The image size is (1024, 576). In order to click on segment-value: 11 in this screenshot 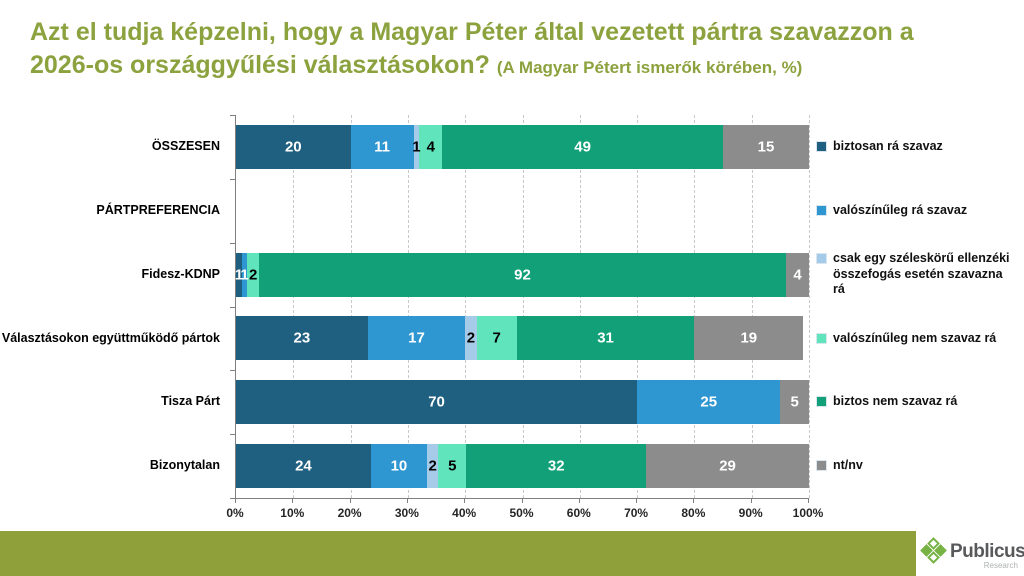, I will do `click(382, 147)`.